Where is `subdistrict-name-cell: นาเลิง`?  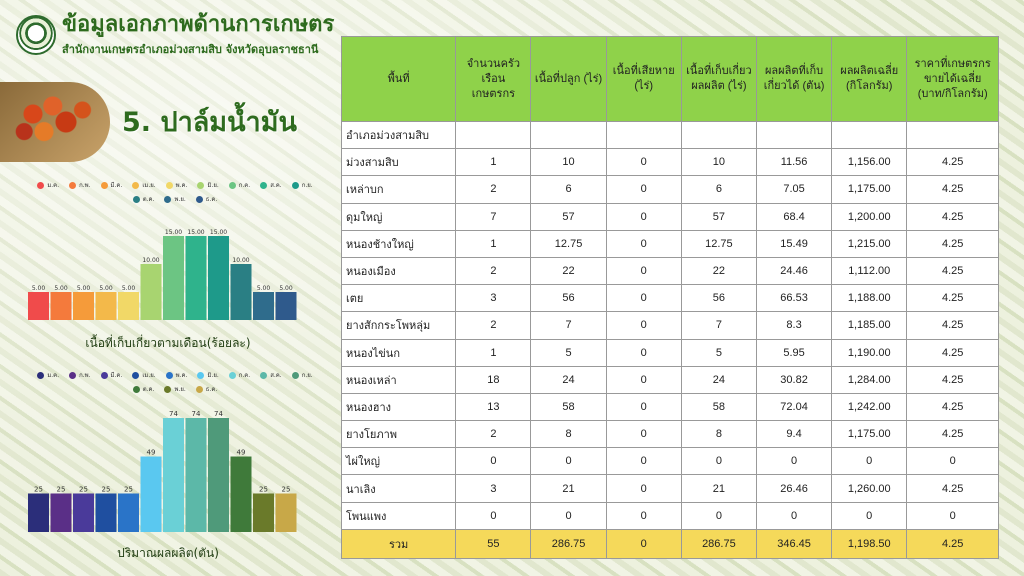 subdistrict-name-cell: นาเลิง is located at coordinates (398, 488).